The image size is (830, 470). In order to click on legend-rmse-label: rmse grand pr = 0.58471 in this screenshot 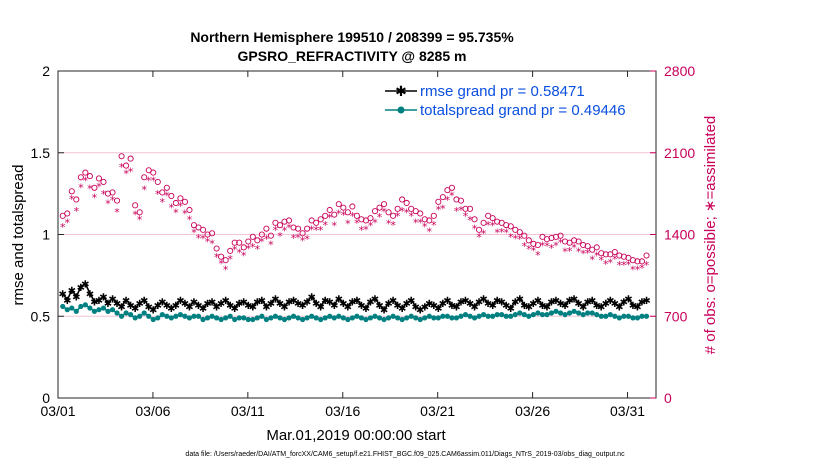, I will do `click(502, 91)`.